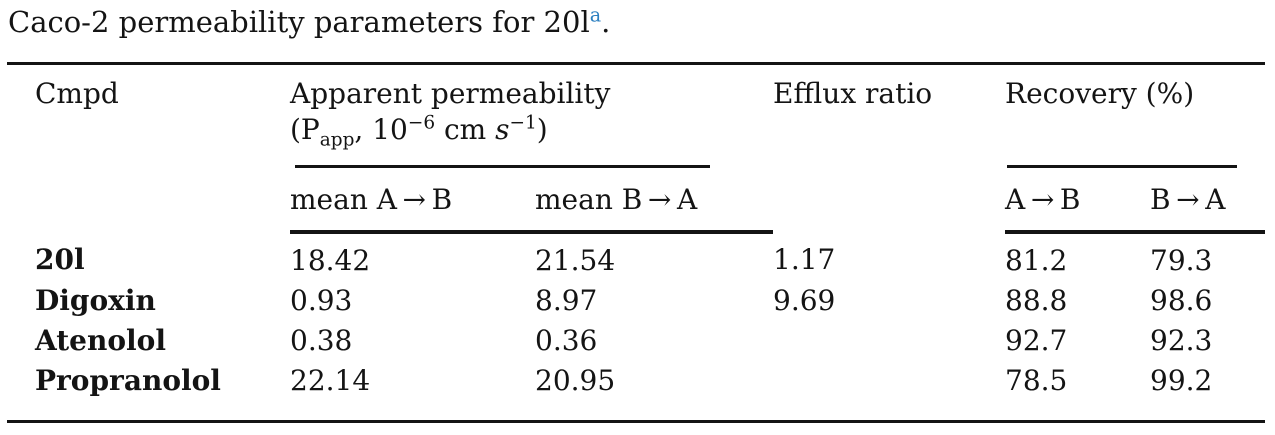 Image resolution: width=1275 pixels, height=435 pixels. Describe the element at coordinates (1036, 380) in the screenshot. I see `cell-recovery-ab: 78.5` at that location.